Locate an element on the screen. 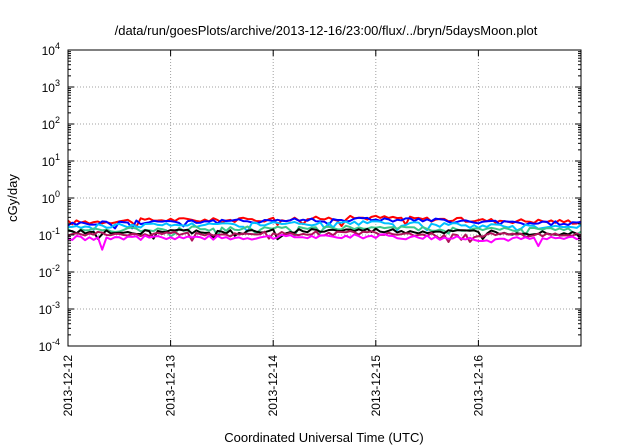 The image size is (640, 448). y-tick-label: 10⁻³ is located at coordinates (49, 308).